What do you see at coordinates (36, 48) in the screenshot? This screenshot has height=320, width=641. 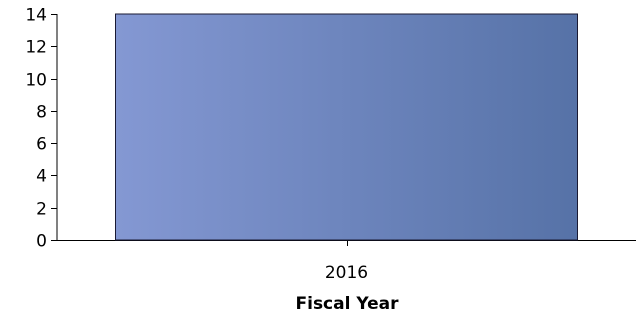 I see `y-tick-label: 12` at bounding box center [36, 48].